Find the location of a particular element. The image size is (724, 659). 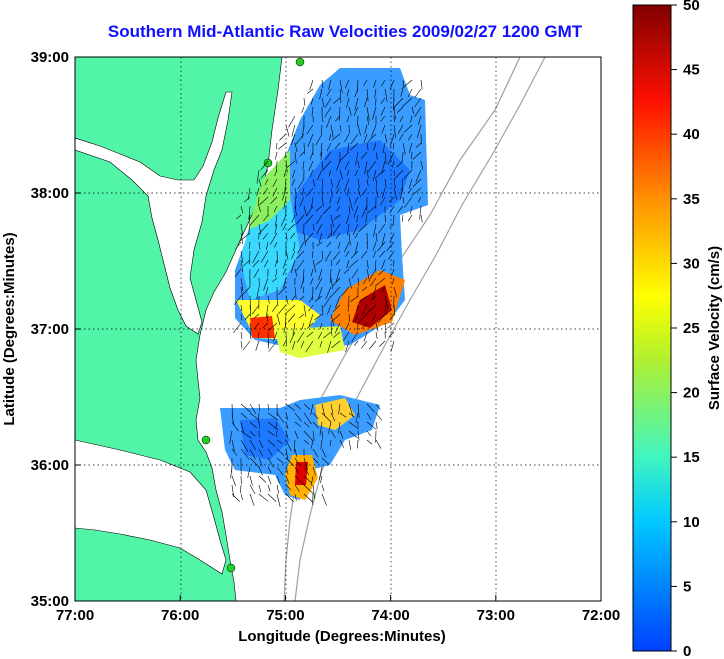

x-tick-label: 74:00 is located at coordinates (390, 615).